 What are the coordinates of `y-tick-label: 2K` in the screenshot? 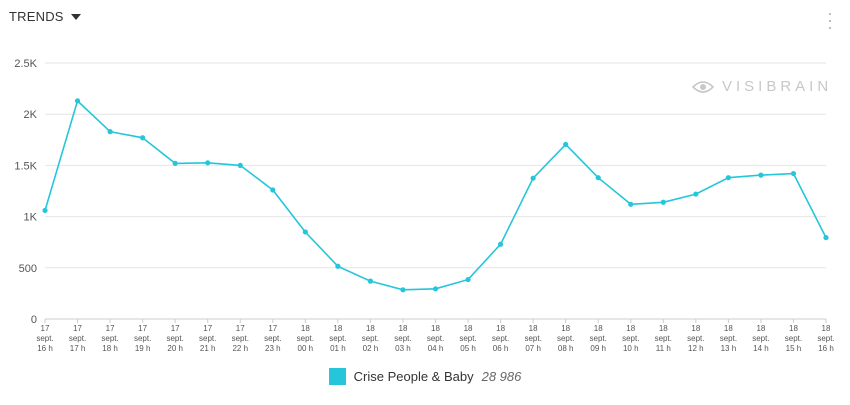 It's located at (31, 115).